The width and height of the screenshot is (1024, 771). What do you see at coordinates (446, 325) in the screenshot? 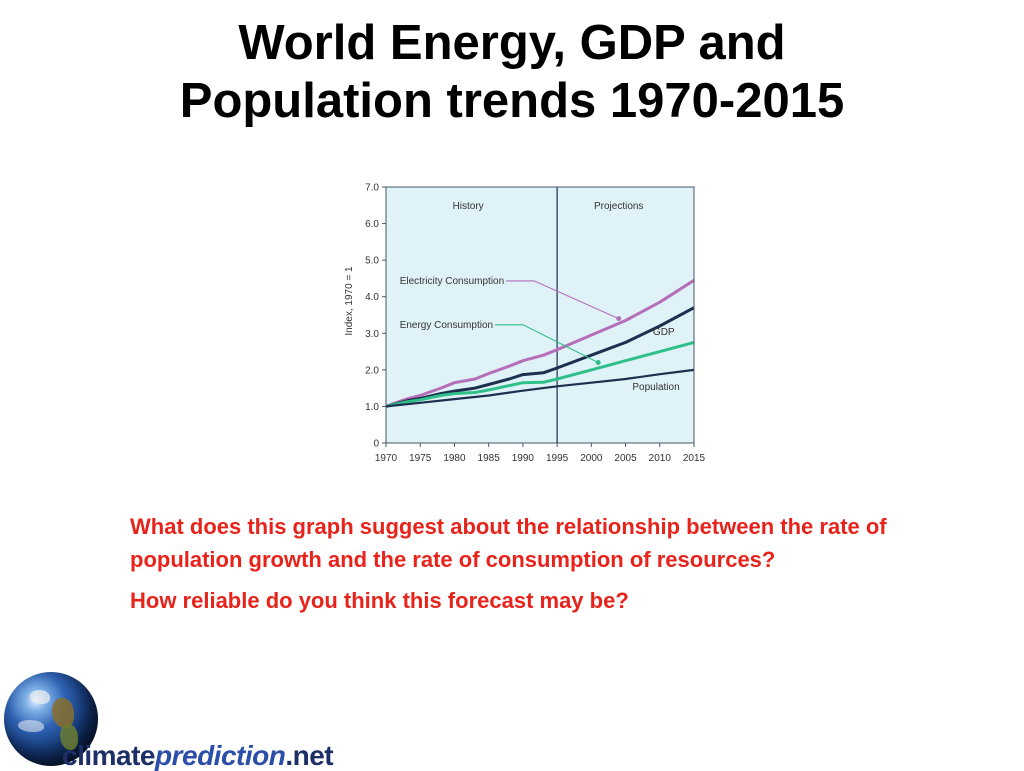
I see `annotation-energy-consumption: Energy Consumption` at bounding box center [446, 325].